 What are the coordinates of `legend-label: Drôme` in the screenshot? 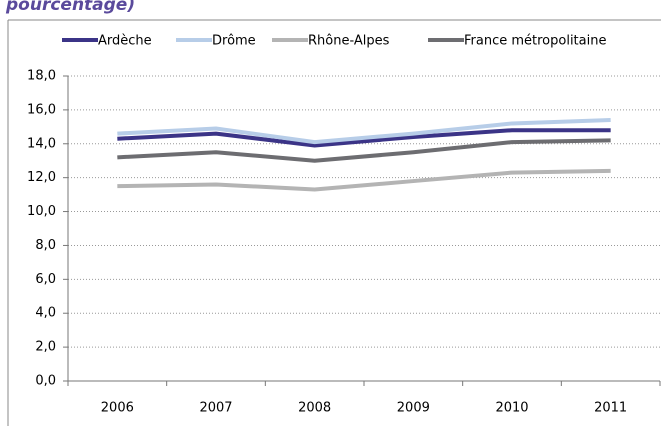 It's located at (234, 41).